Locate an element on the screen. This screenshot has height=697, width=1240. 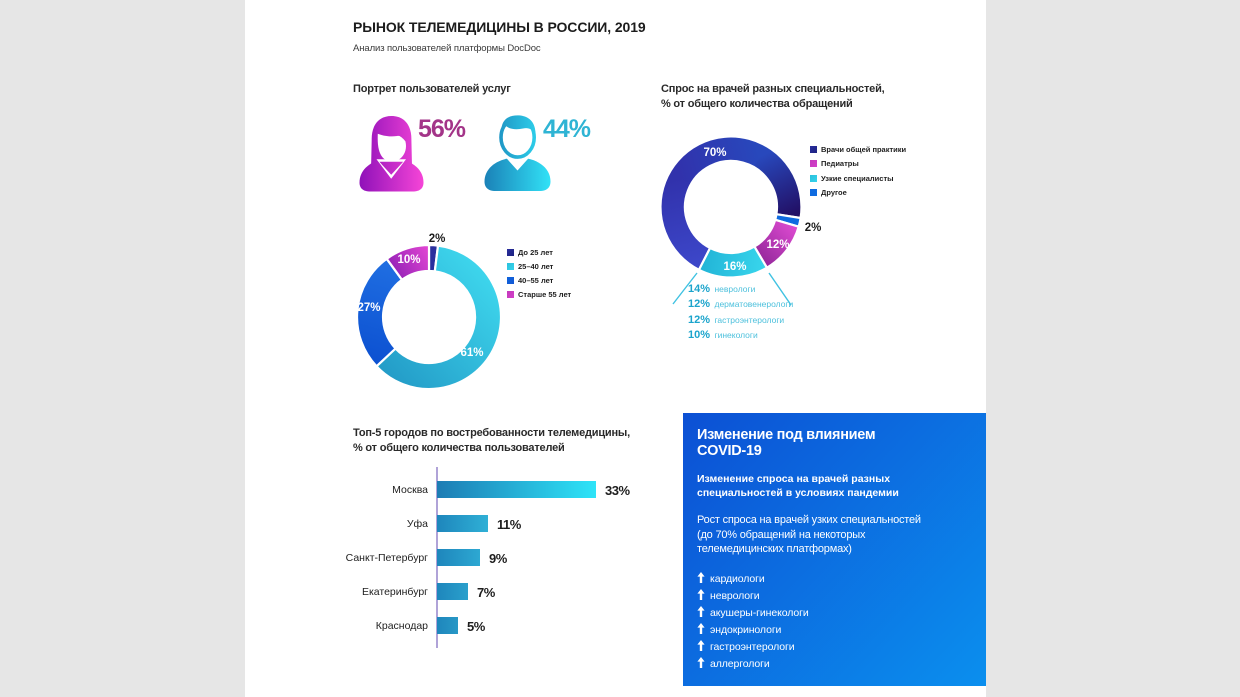
svg-text: 12% is located at coordinates (777, 245).